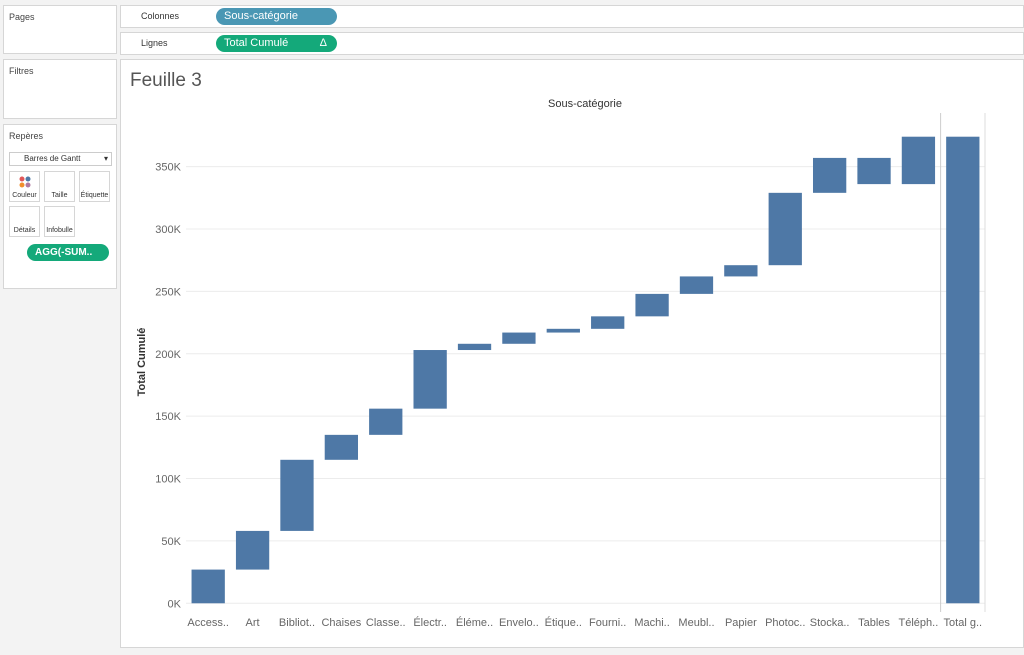 This screenshot has width=1024, height=655. I want to click on shelf-label: Lignes, so click(154, 43).